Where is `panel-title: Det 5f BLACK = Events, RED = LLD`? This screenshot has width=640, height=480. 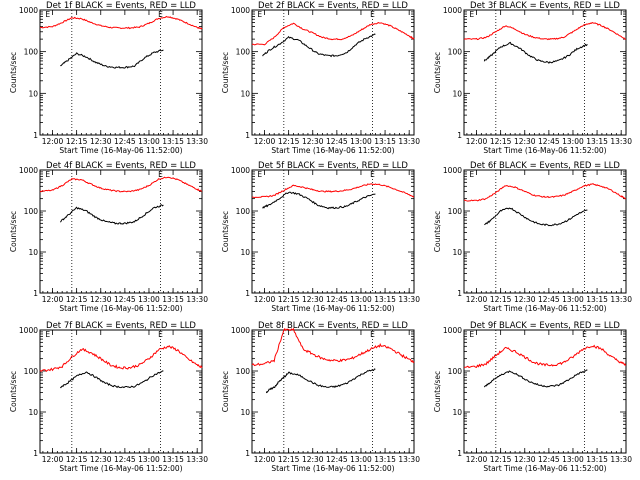
panel-title: Det 5f BLACK = Events, RED = LLD is located at coordinates (333, 166).